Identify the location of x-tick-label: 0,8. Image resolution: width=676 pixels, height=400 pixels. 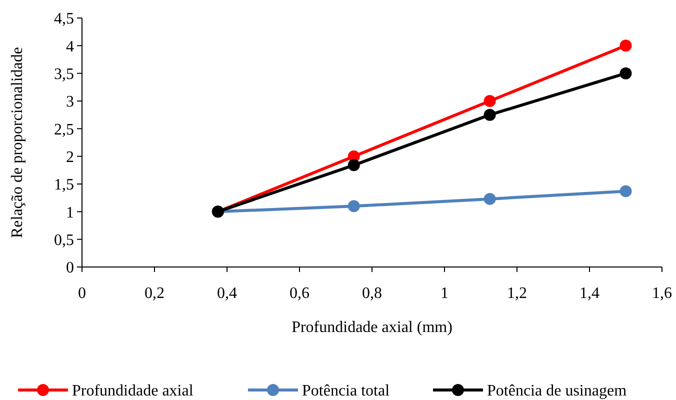
(372, 293).